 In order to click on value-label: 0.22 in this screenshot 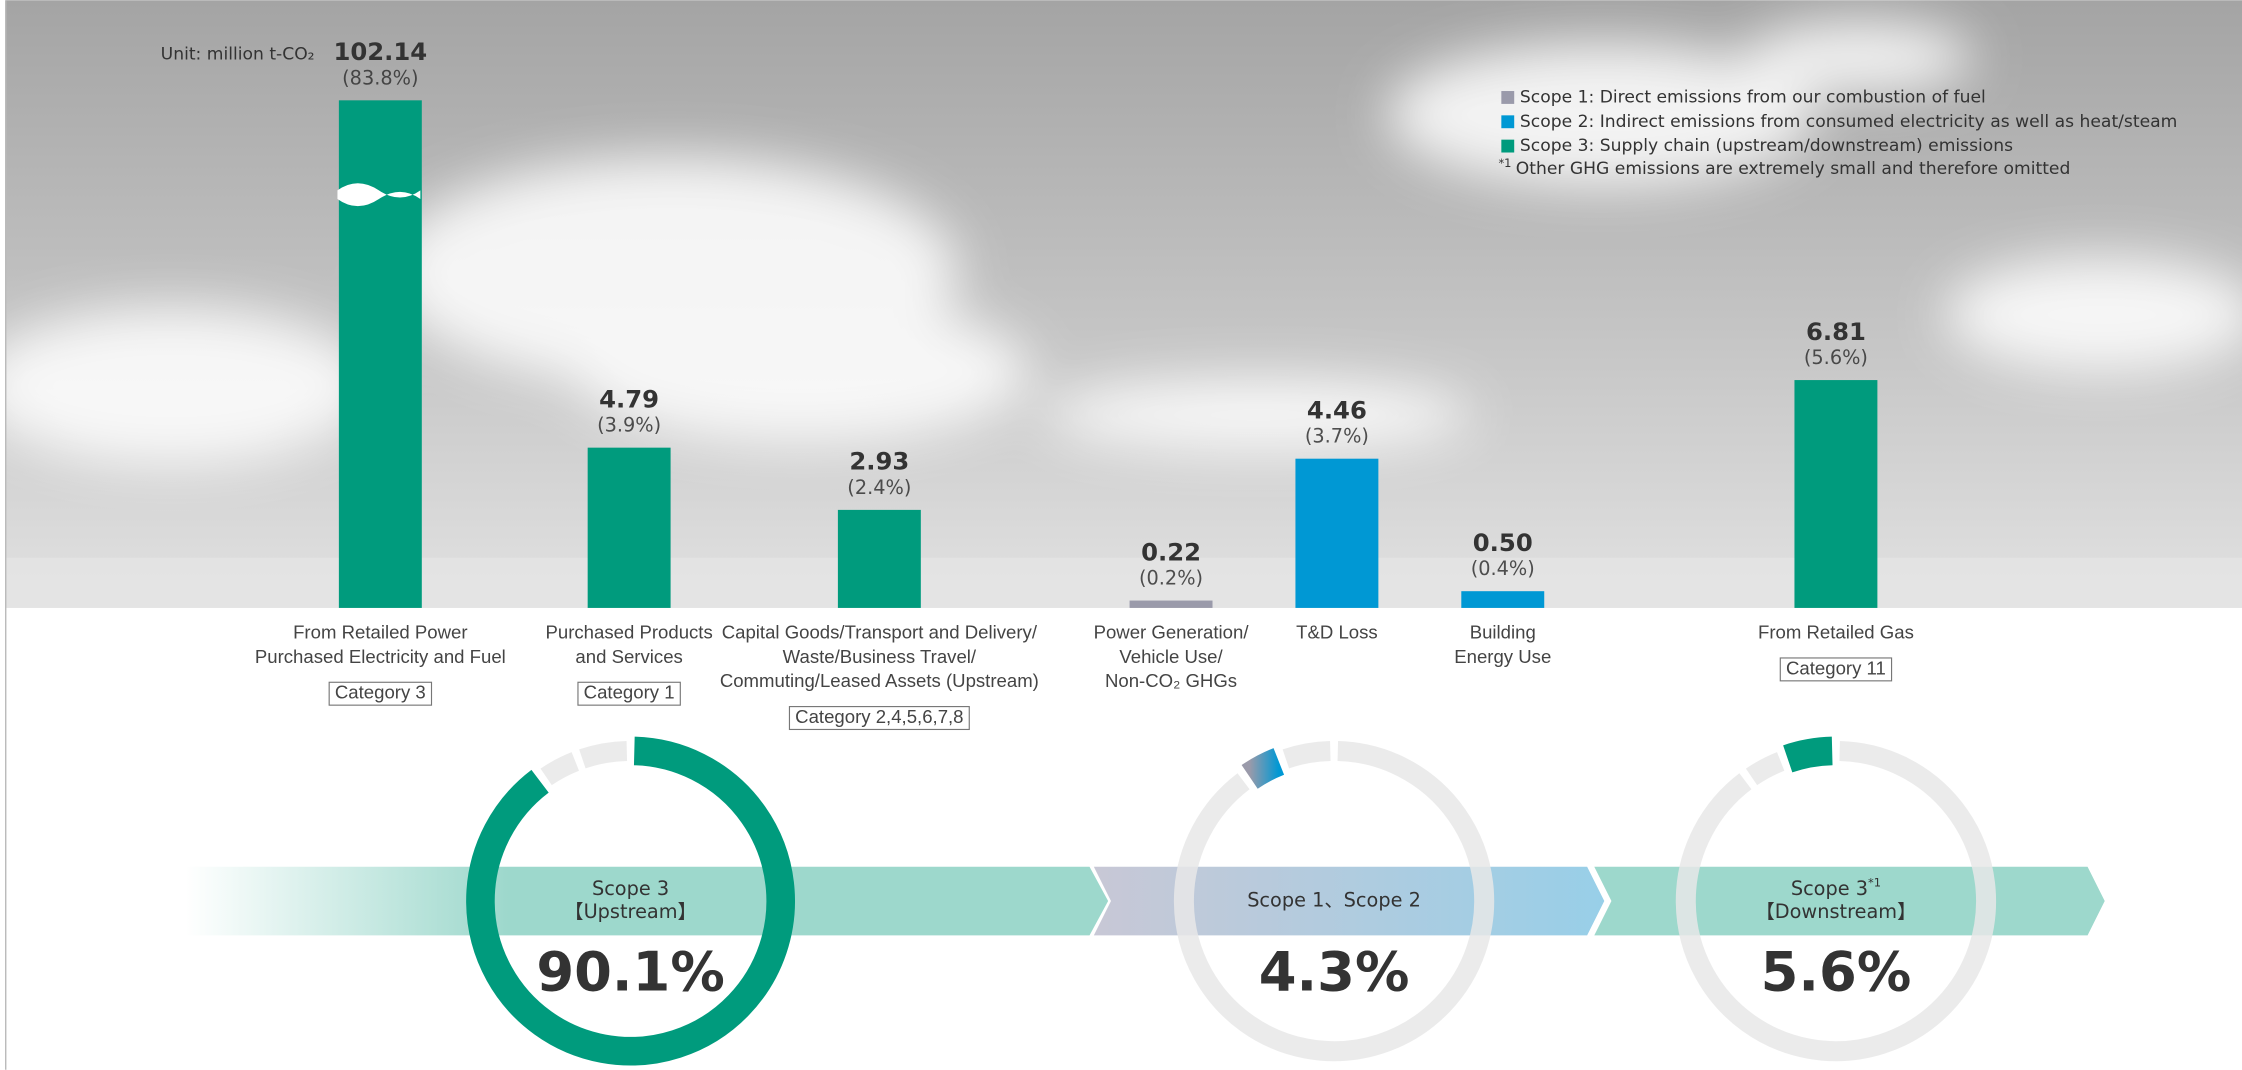, I will do `click(1171, 551)`.